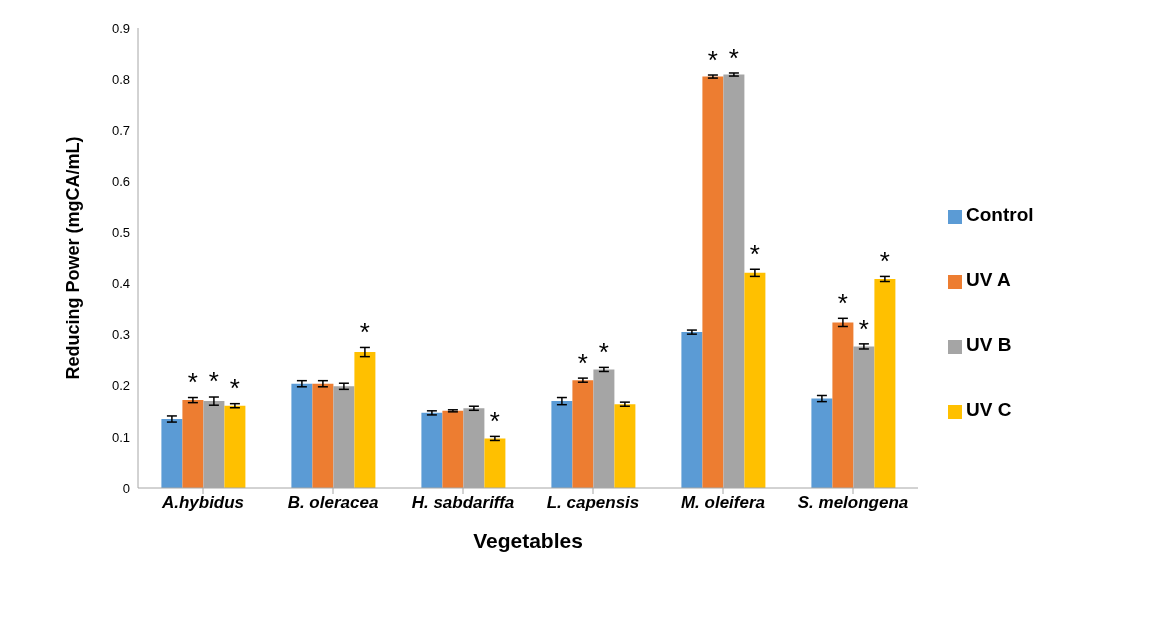 This screenshot has width=1156, height=627. Describe the element at coordinates (120, 386) in the screenshot. I see `y-tick-label: 0.2` at that location.